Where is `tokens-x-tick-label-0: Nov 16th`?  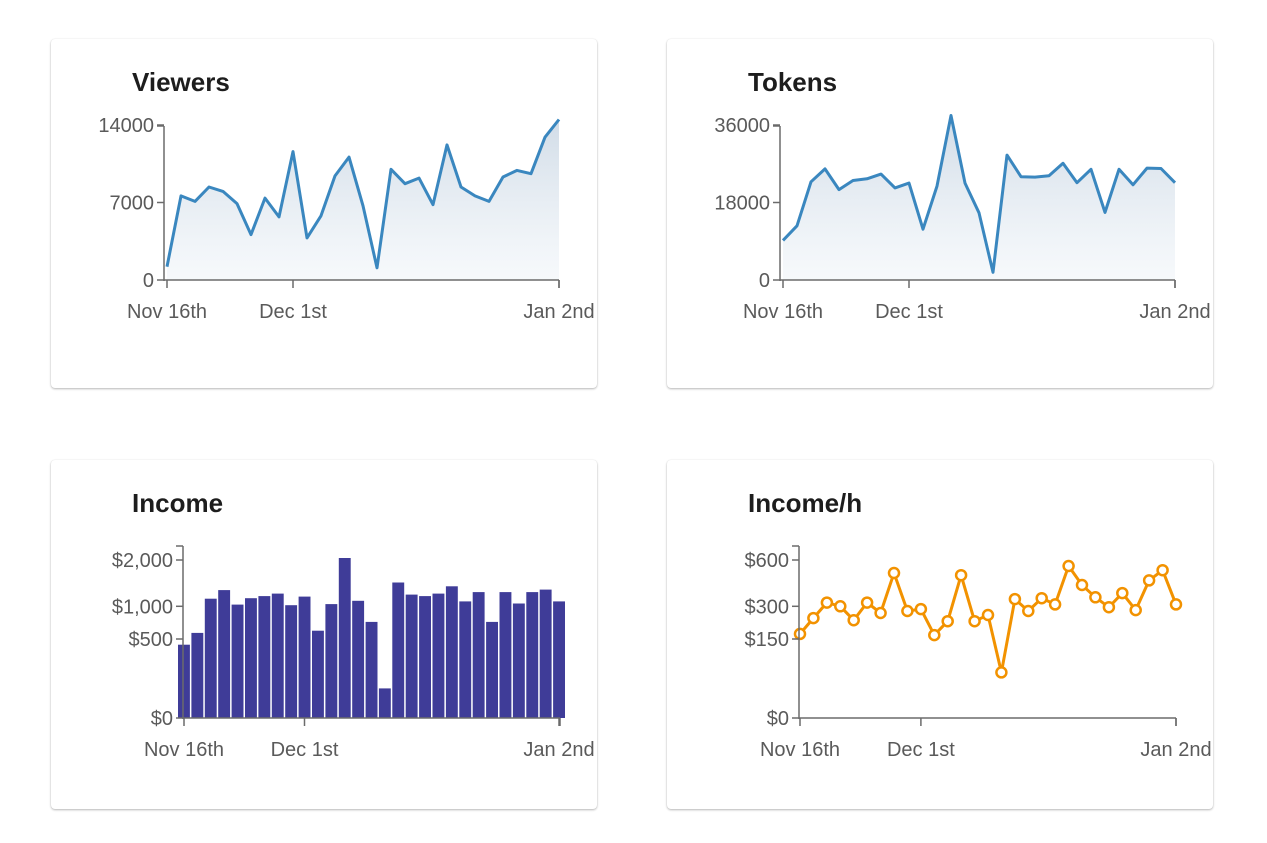
tokens-x-tick-label-0: Nov 16th is located at coordinates (783, 312).